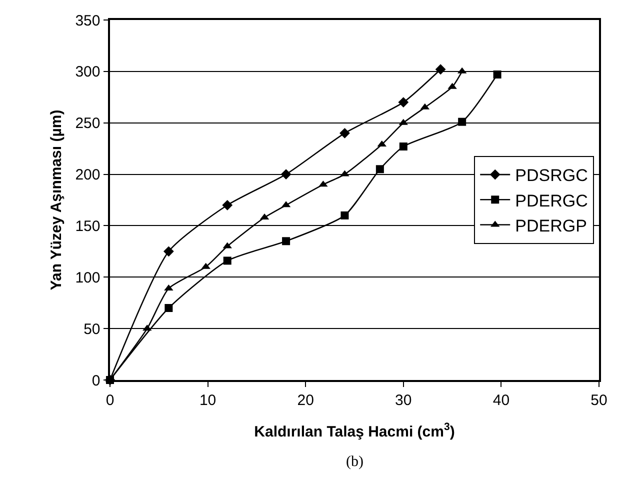 This screenshot has height=485, width=629. I want to click on y-tick-label: 50, so click(92, 329).